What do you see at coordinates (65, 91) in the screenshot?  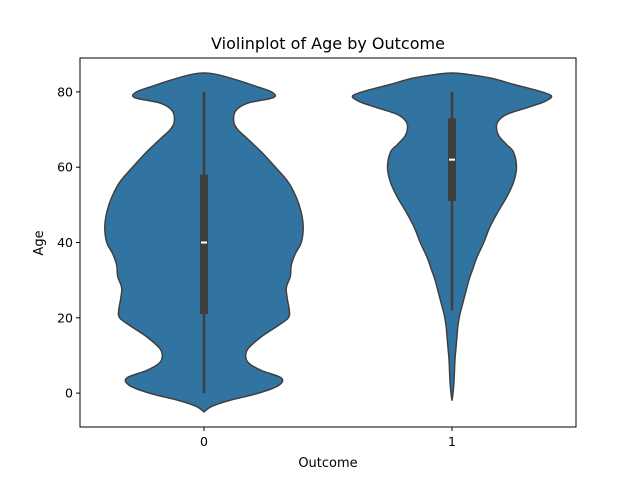 I see `y-tick-label: 80` at bounding box center [65, 91].